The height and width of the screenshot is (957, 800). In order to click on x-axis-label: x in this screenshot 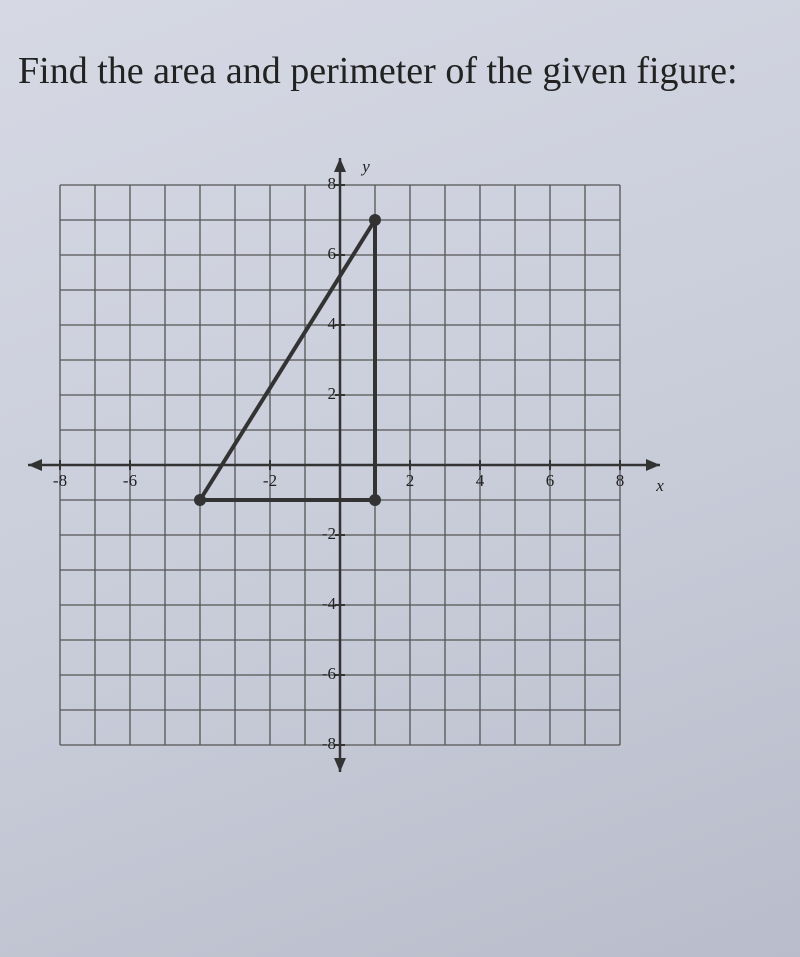, I will do `click(659, 485)`.